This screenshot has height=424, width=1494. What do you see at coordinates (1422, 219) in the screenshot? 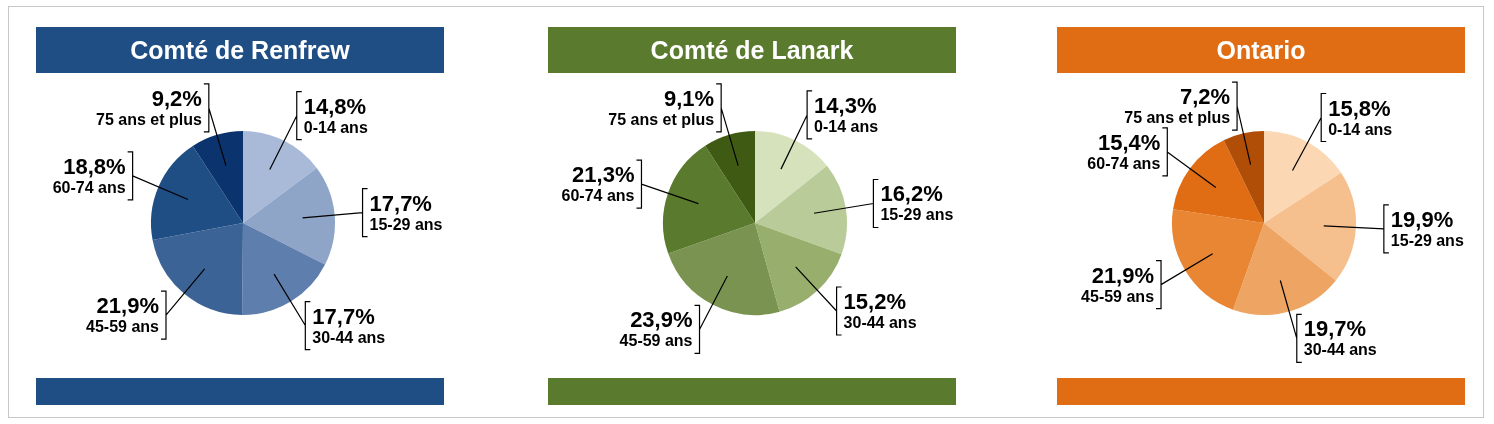
I see `data-label: 19,9%` at bounding box center [1422, 219].